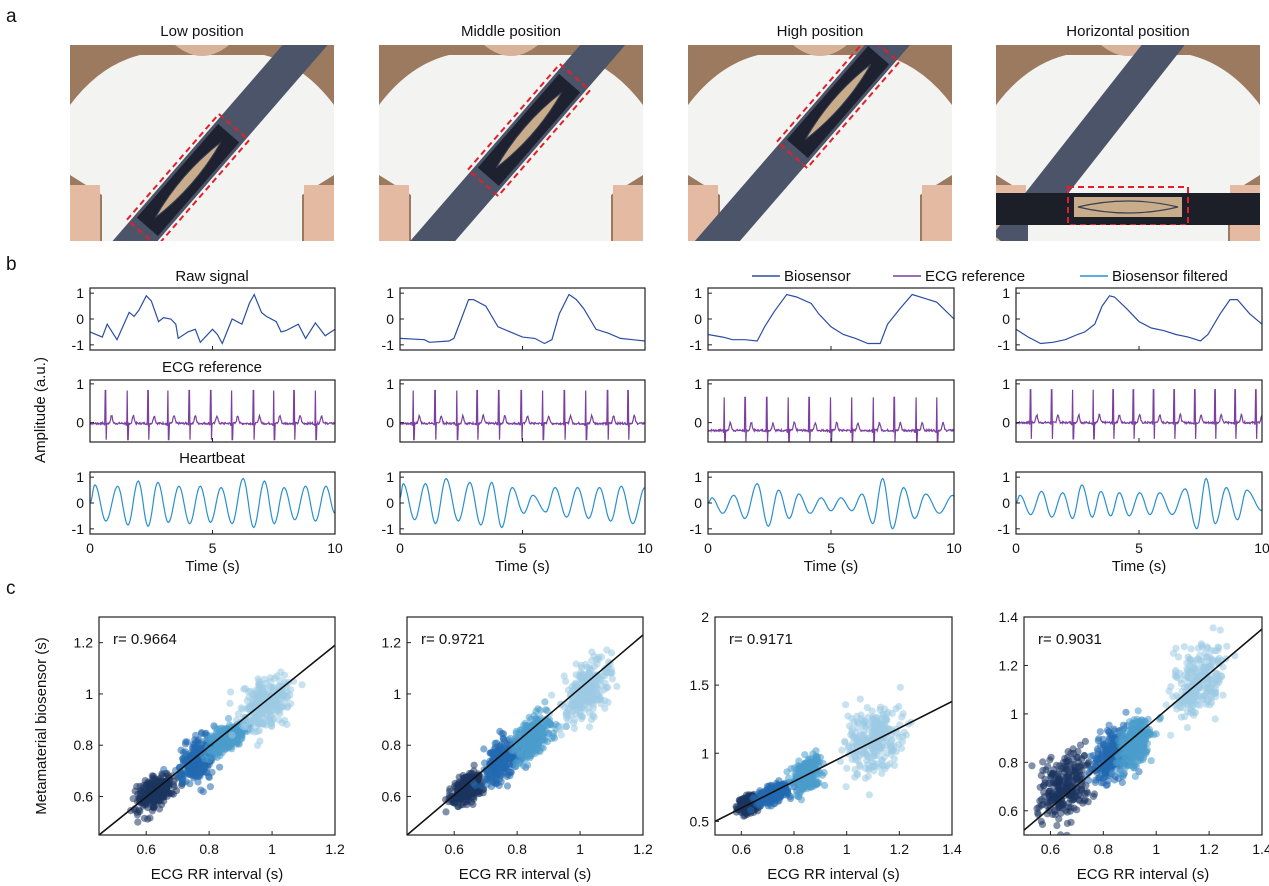  What do you see at coordinates (85, 213) in the screenshot?
I see `left-arm` at bounding box center [85, 213].